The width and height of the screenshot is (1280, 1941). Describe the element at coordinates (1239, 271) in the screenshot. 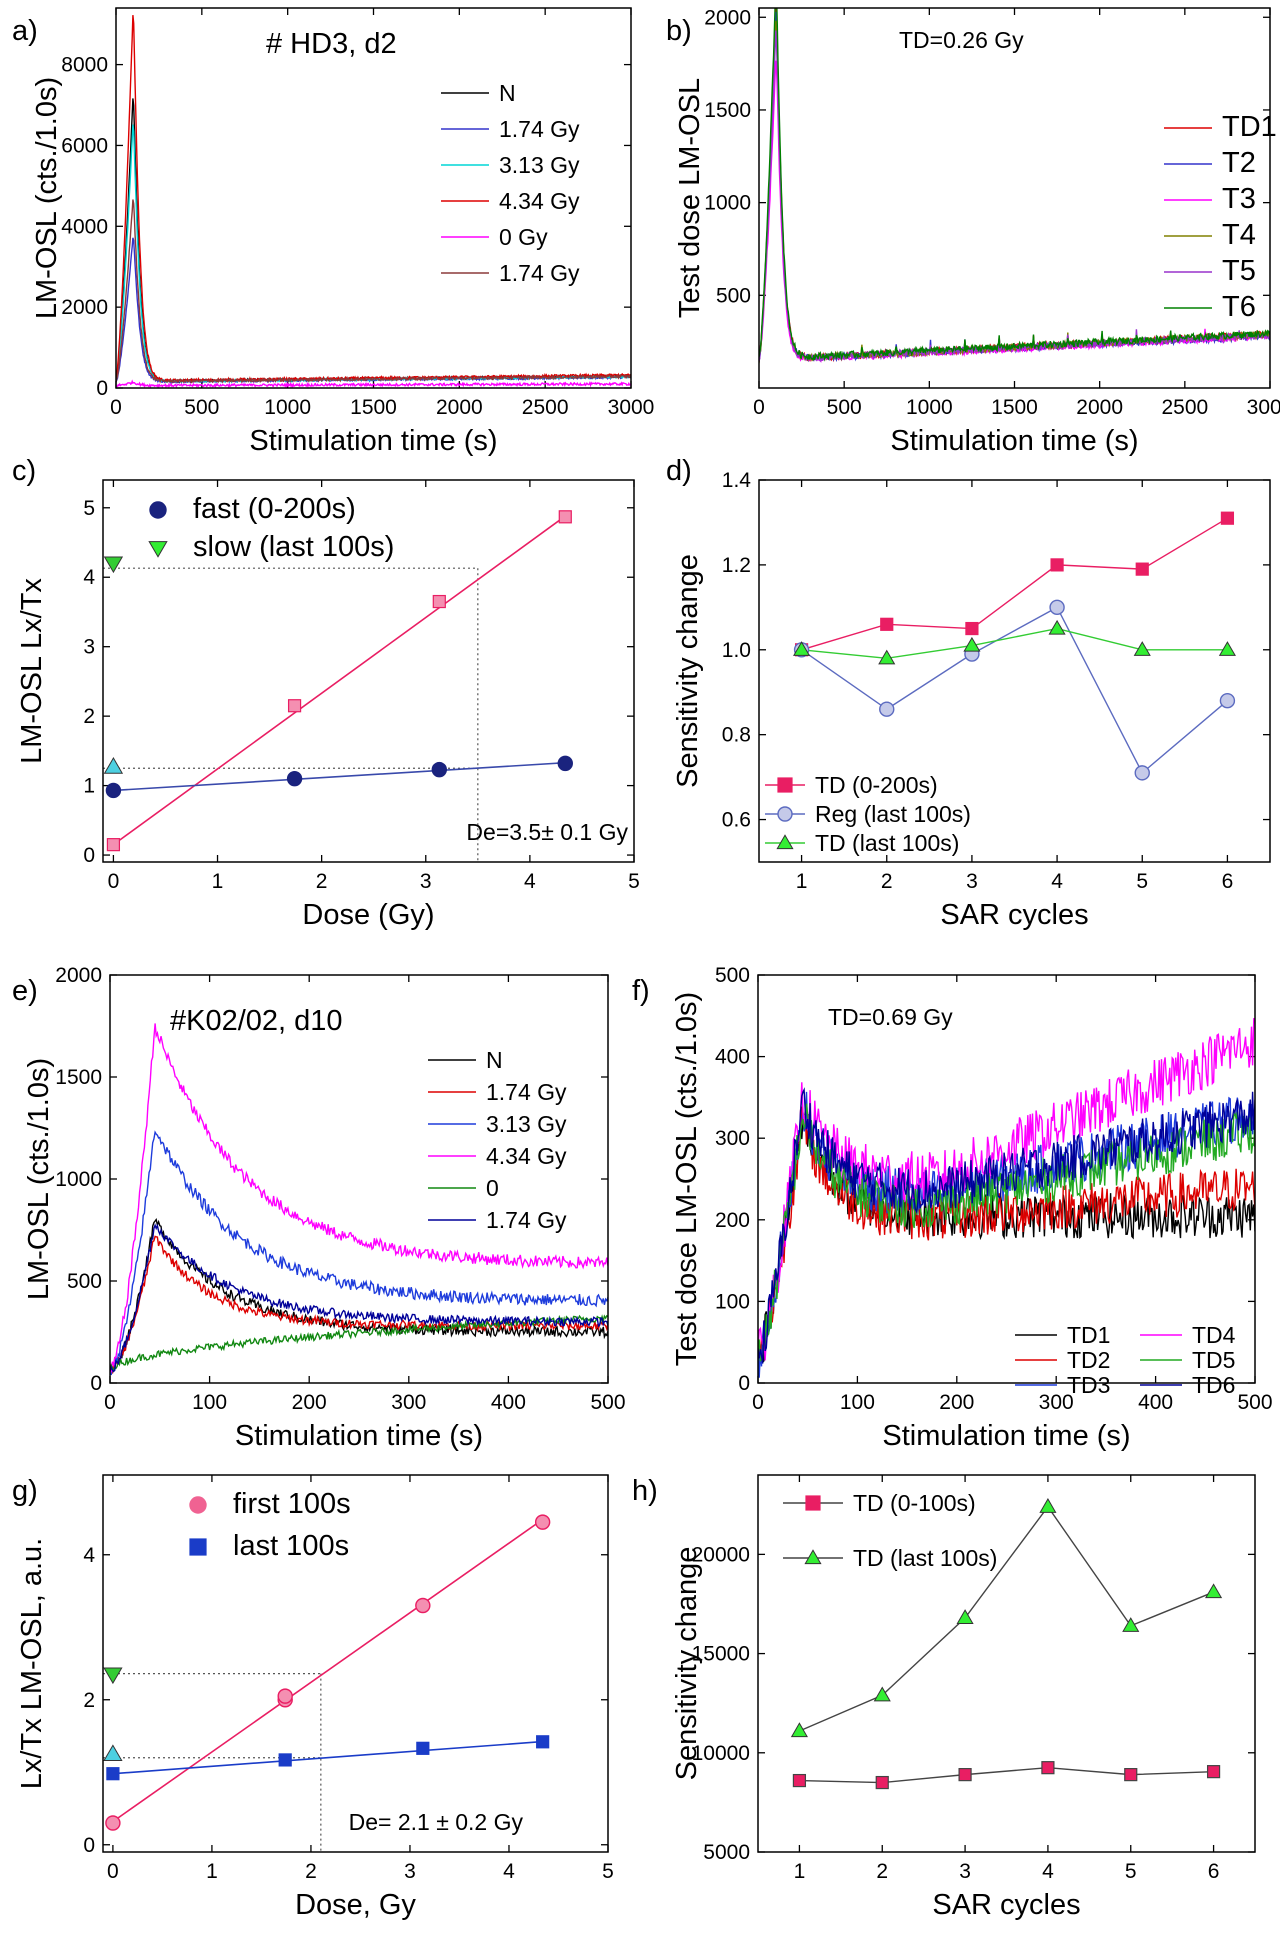

I see `legend-label: T5` at that location.